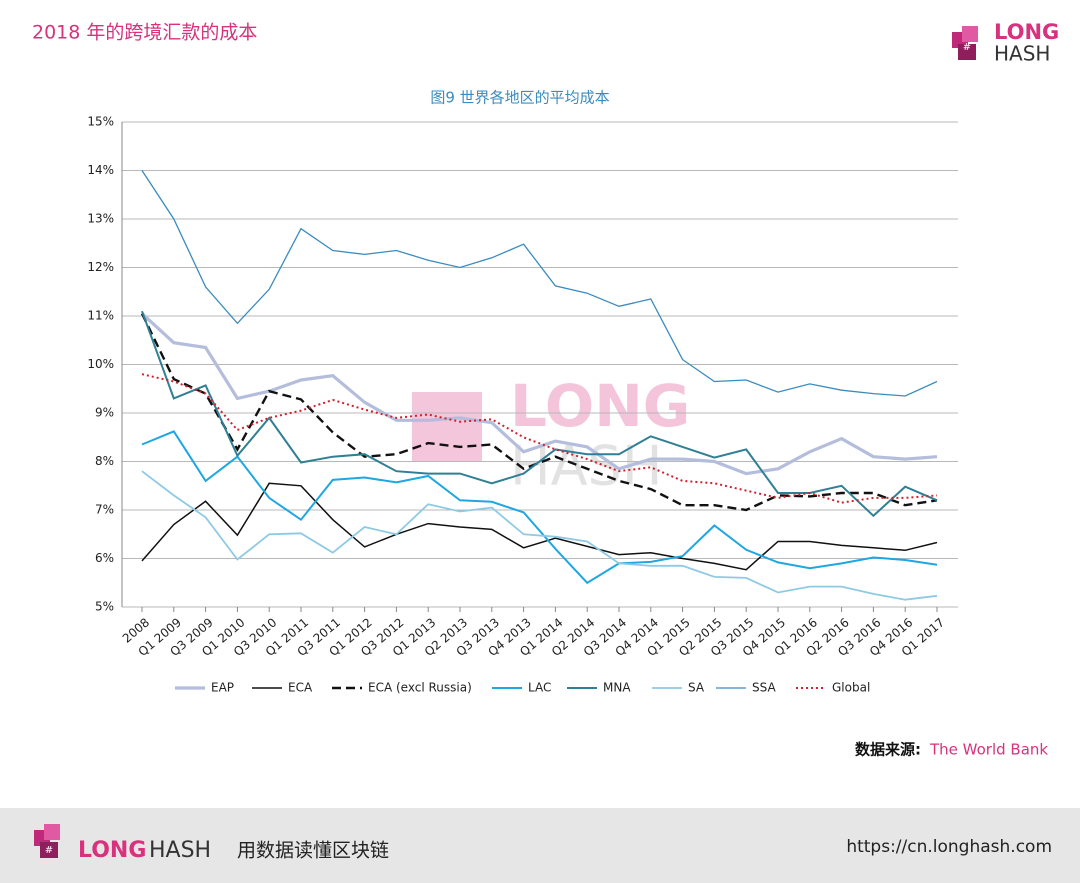 The height and width of the screenshot is (883, 1080). What do you see at coordinates (313, 851) in the screenshot?
I see `footer-slogan: 用数据读懂区块链` at bounding box center [313, 851].